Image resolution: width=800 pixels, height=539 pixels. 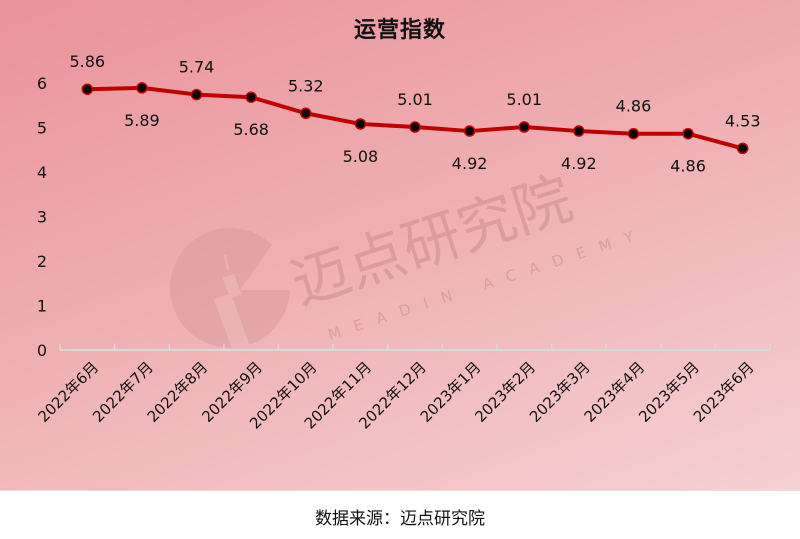 What do you see at coordinates (399, 30) in the screenshot?
I see `chart-title: 运营指数` at bounding box center [399, 30].